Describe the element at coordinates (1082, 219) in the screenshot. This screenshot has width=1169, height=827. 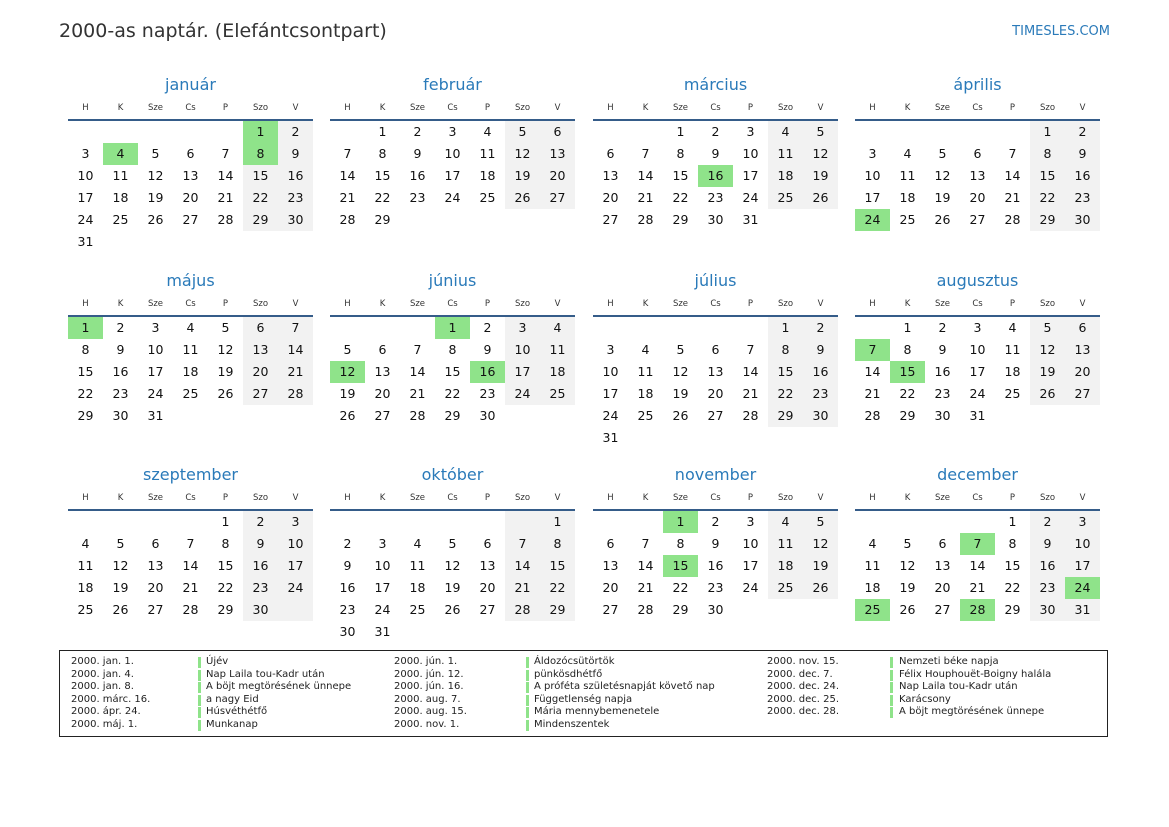
I see `day-cell: 30` at that location.